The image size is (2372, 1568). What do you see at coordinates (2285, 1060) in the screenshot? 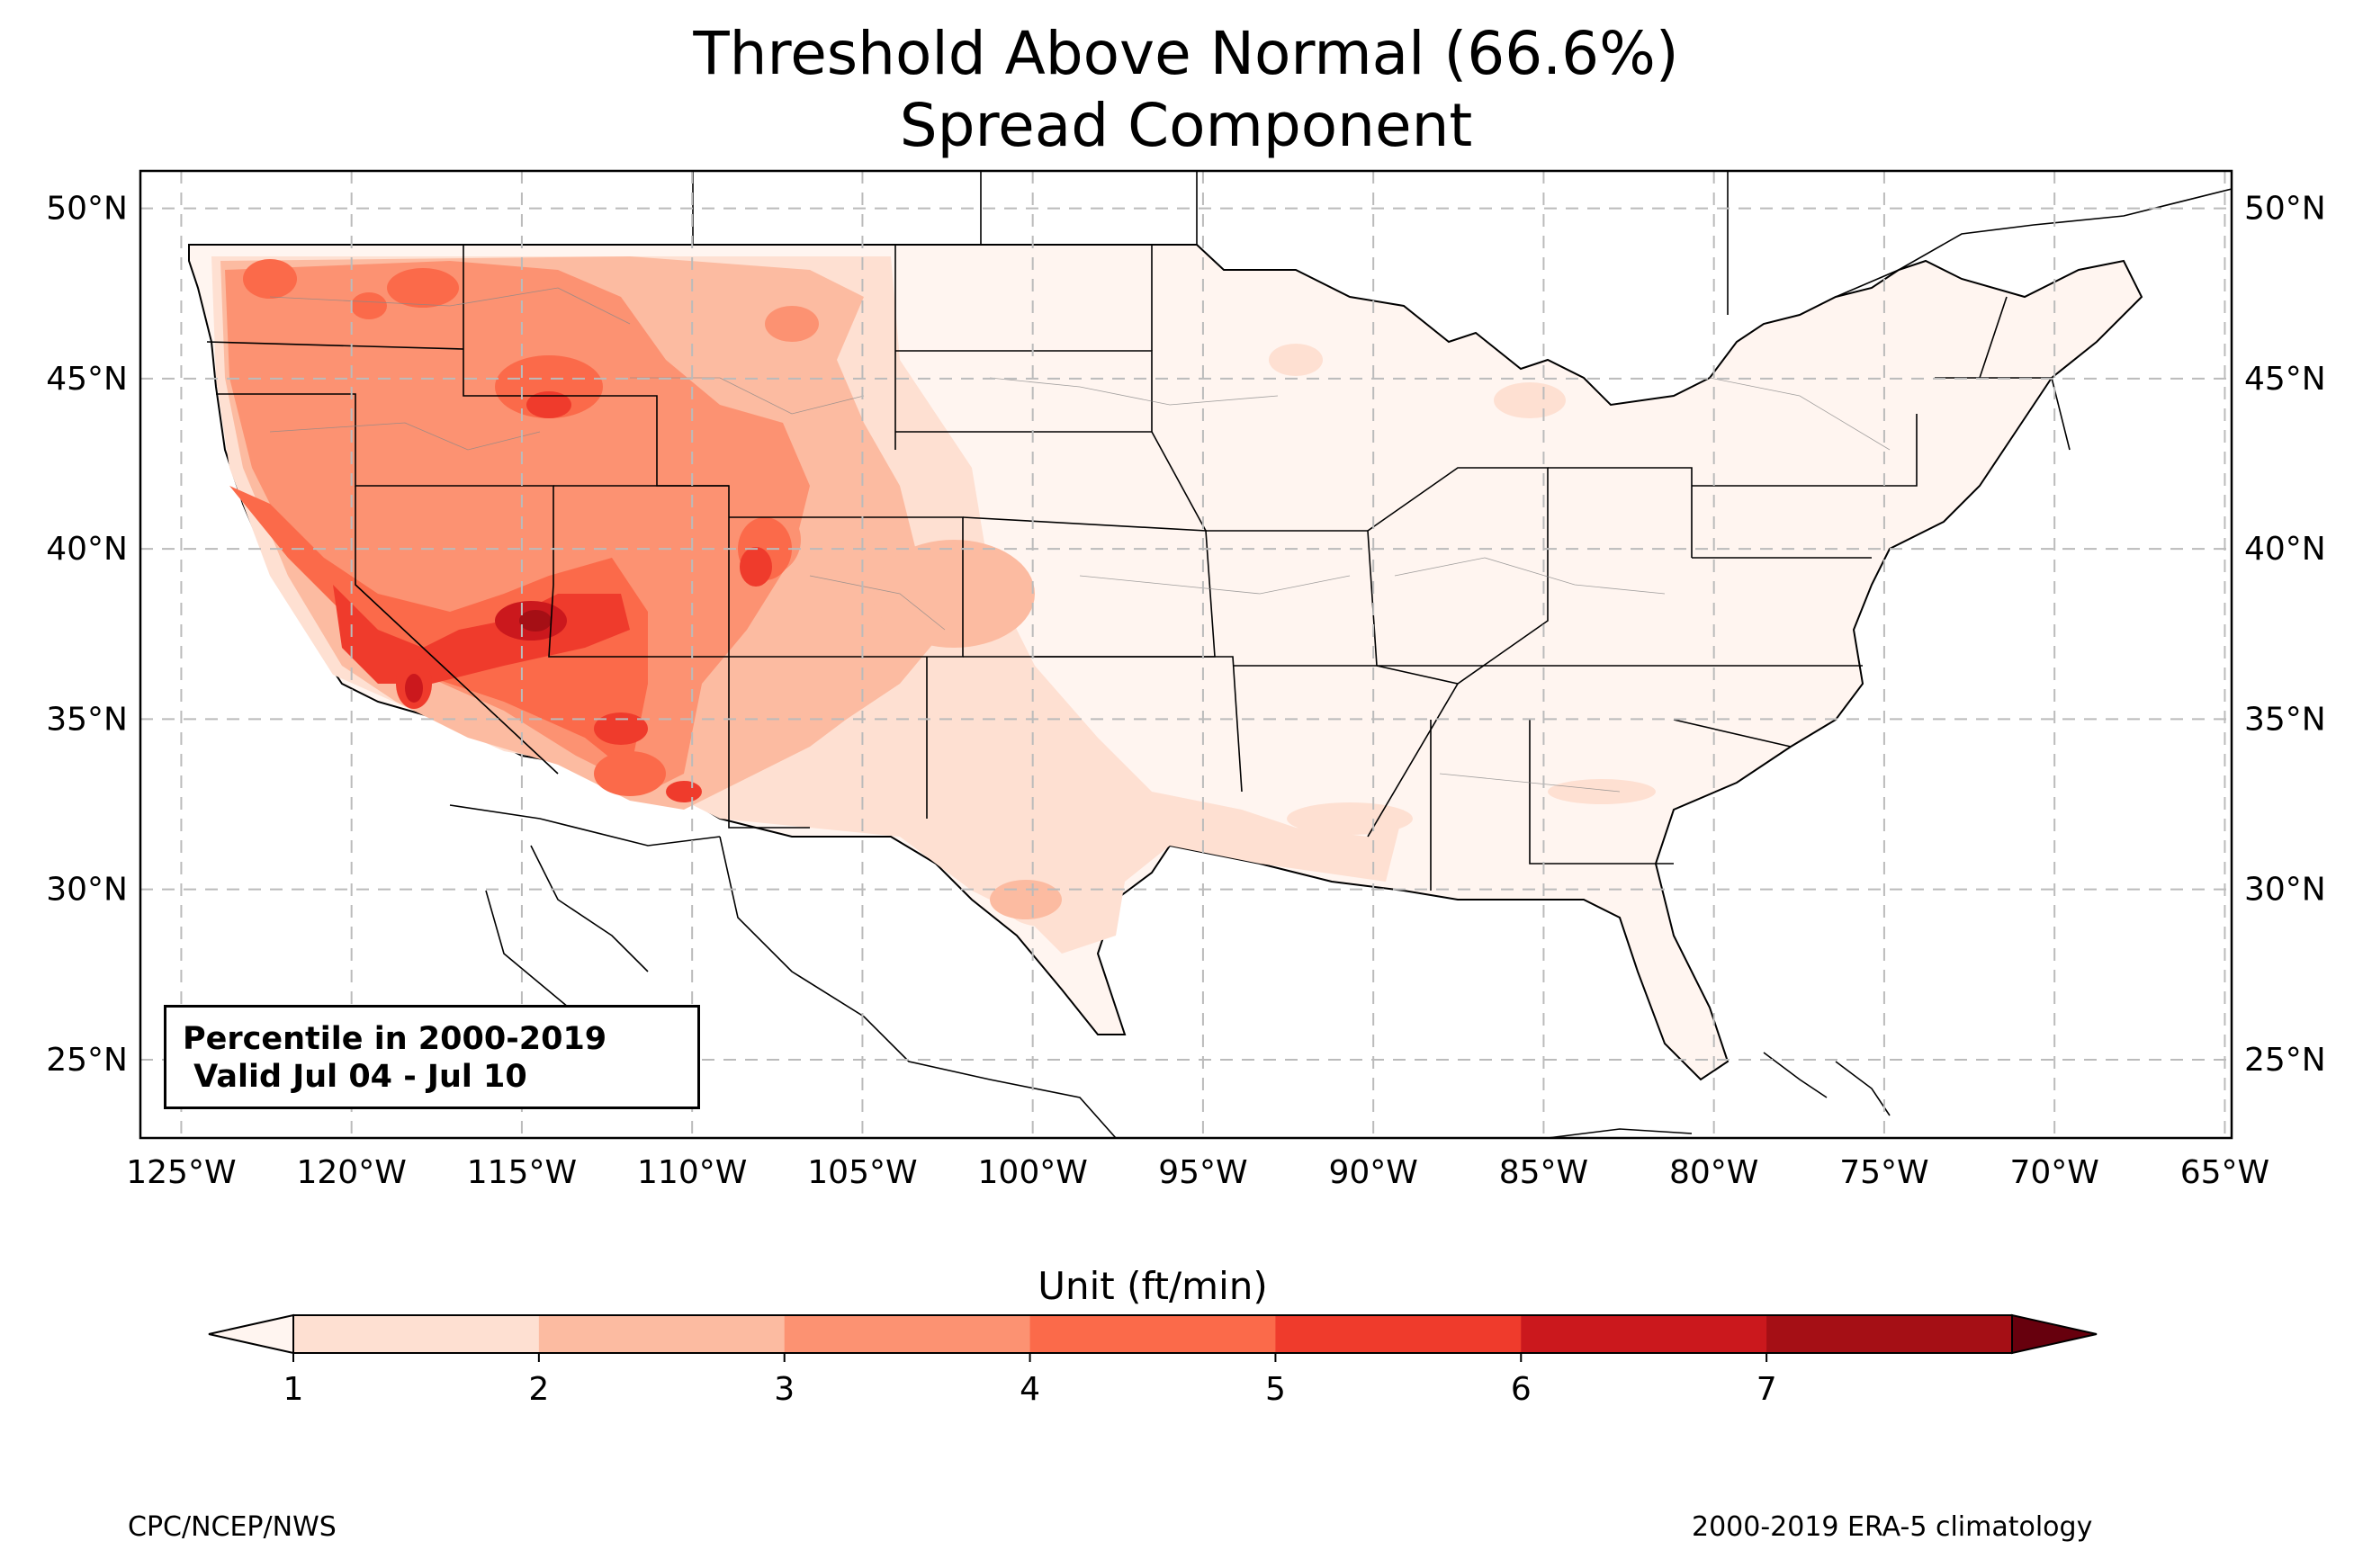
I see `lat-label-right: 25°N` at bounding box center [2285, 1060].